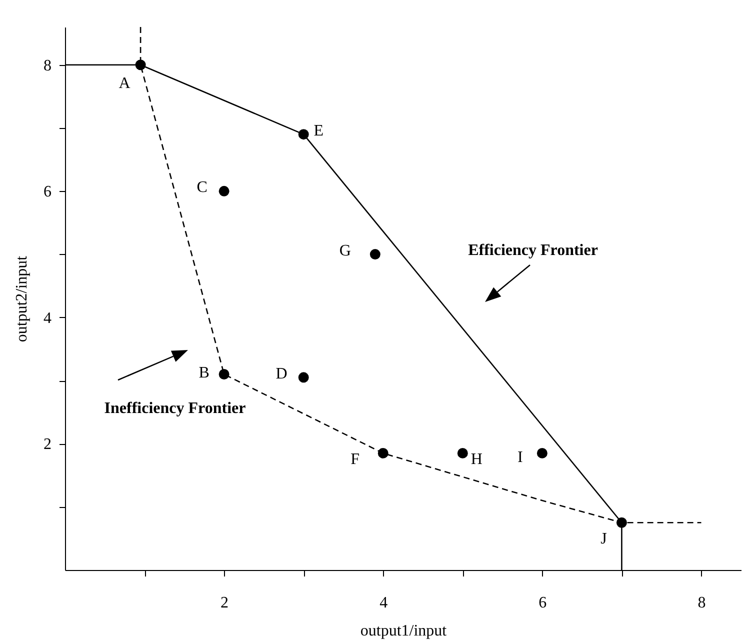  What do you see at coordinates (603, 539) in the screenshot?
I see `annotation: J` at bounding box center [603, 539].